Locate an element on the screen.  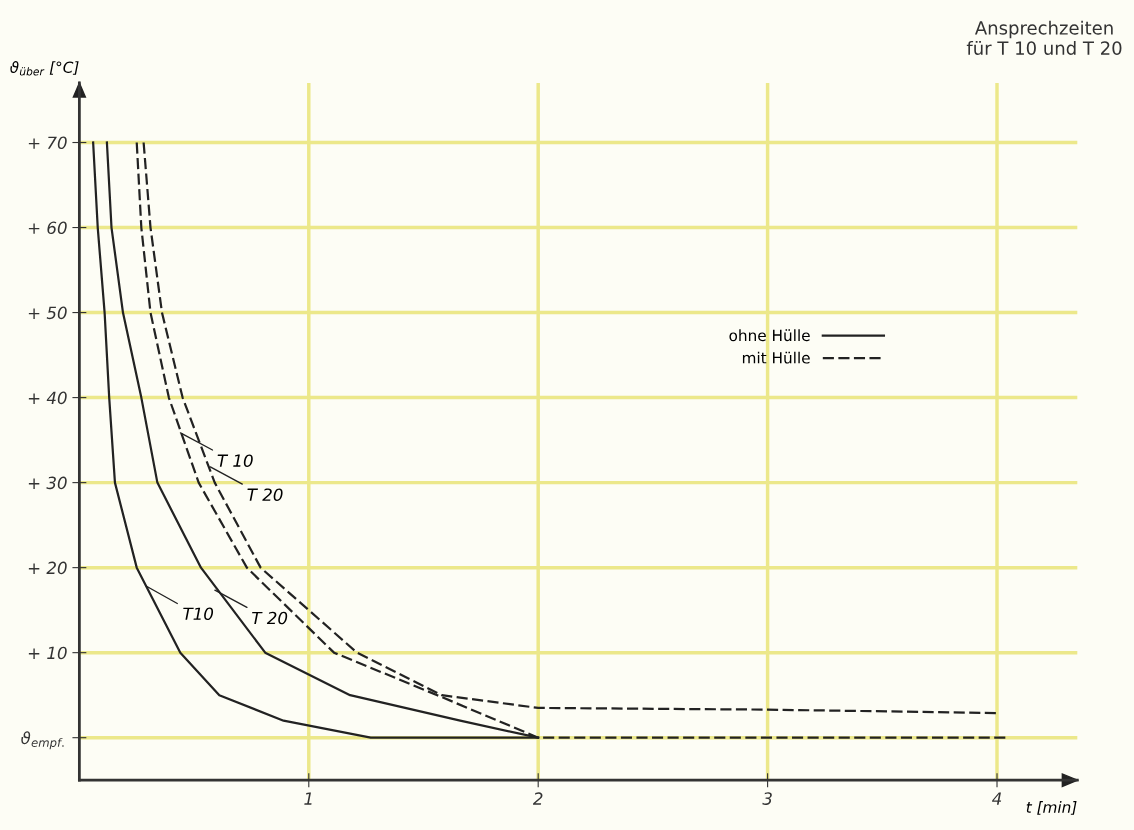
y-tick-label: + 50 is located at coordinates (47, 313).